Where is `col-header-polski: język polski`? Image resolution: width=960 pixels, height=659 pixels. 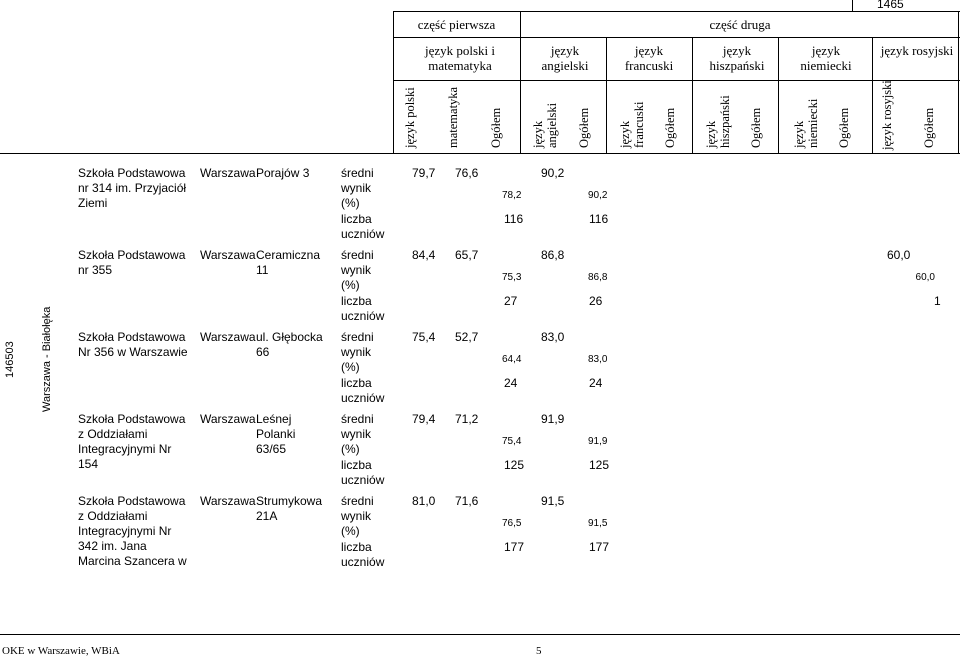
col-header-polski: język polski is located at coordinates (410, 117).